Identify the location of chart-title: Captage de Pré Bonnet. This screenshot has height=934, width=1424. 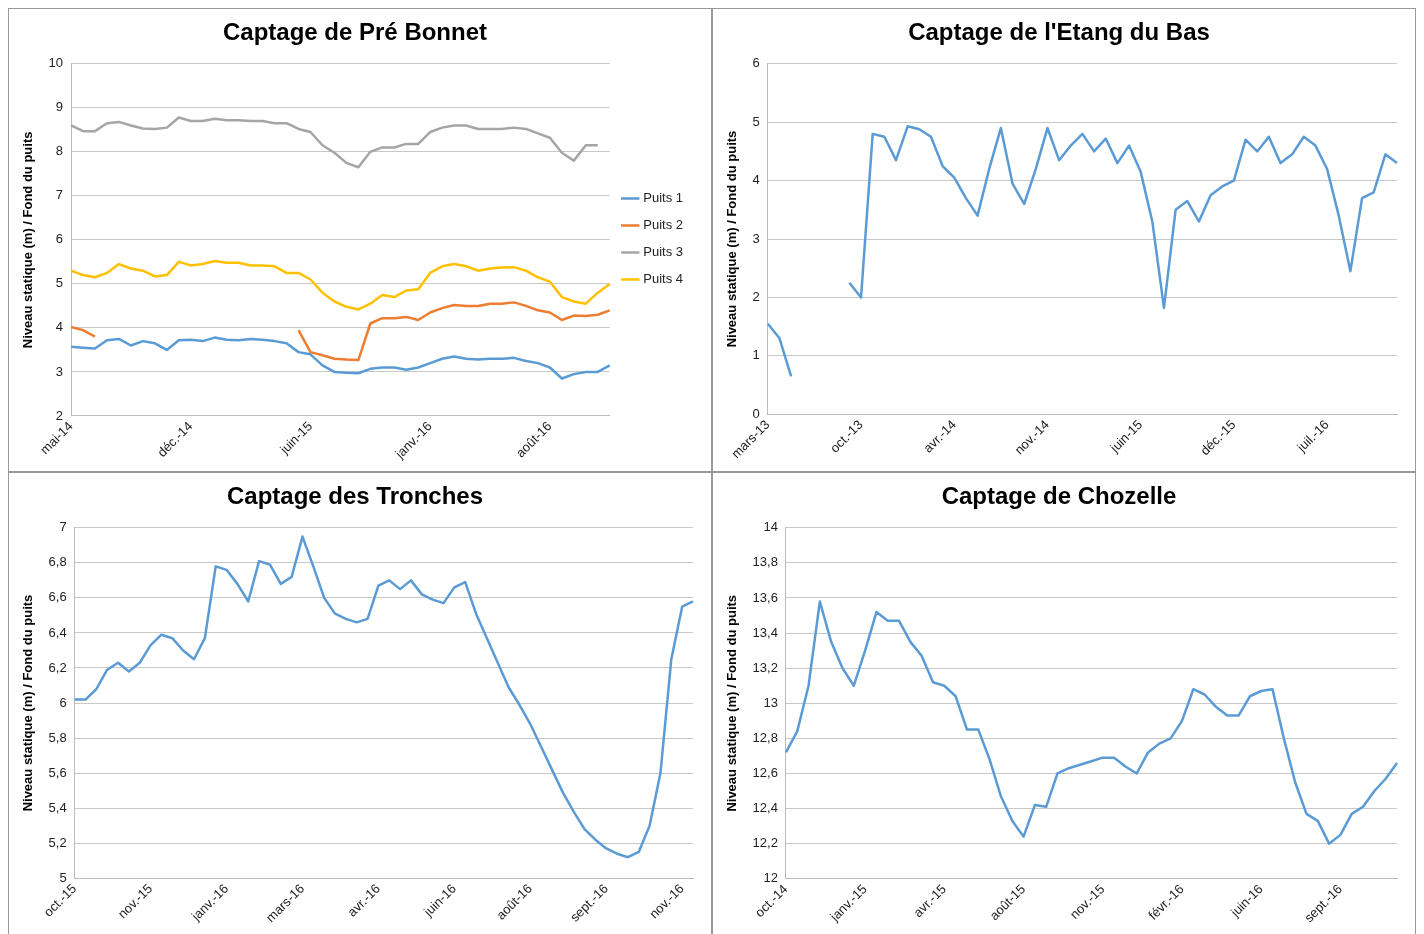
(355, 32).